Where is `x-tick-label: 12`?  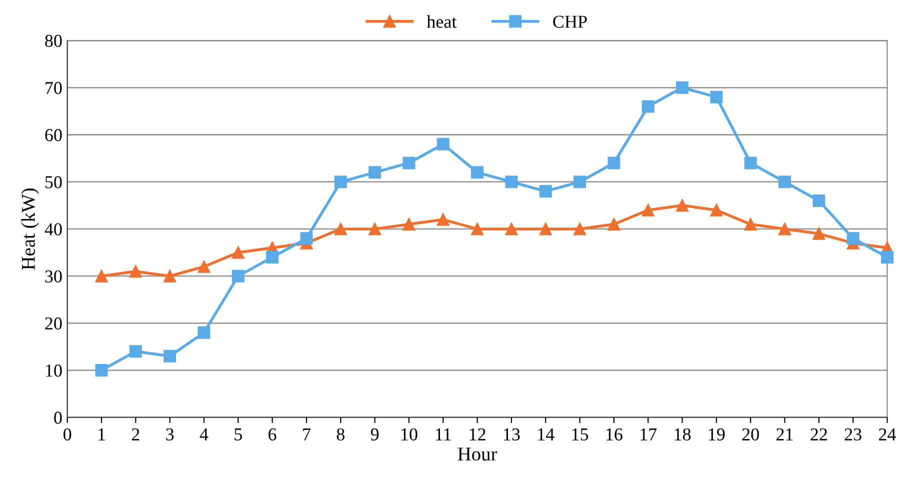
x-tick-label: 12 is located at coordinates (478, 434).